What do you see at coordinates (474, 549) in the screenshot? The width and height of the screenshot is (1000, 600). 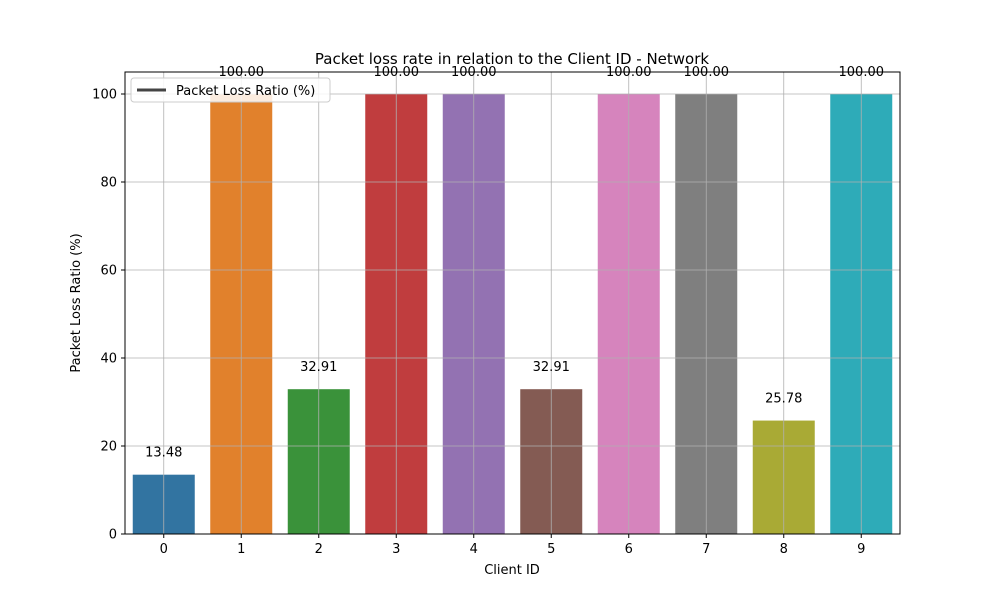 I see `x-tick-label-4: 4` at bounding box center [474, 549].